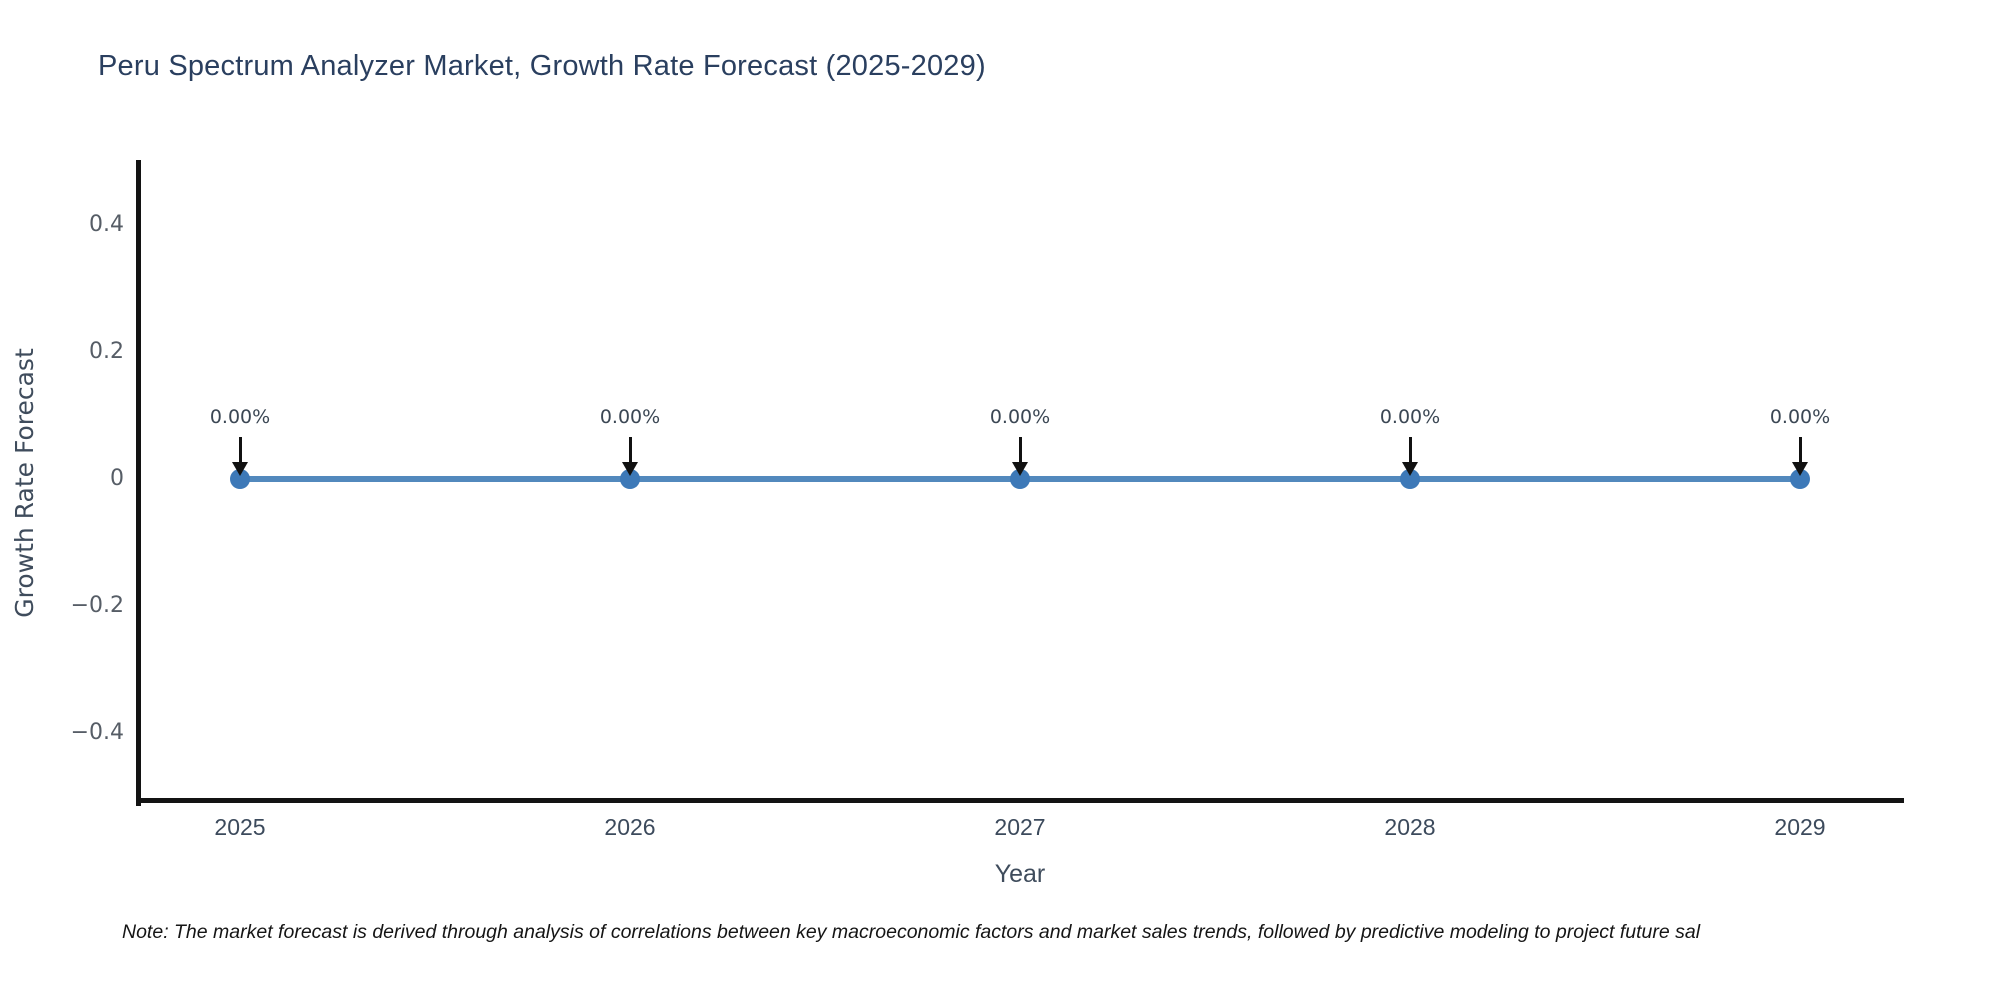 This screenshot has width=2000, height=1000. What do you see at coordinates (240, 827) in the screenshot?
I see `x-tick-label: 2025` at bounding box center [240, 827].